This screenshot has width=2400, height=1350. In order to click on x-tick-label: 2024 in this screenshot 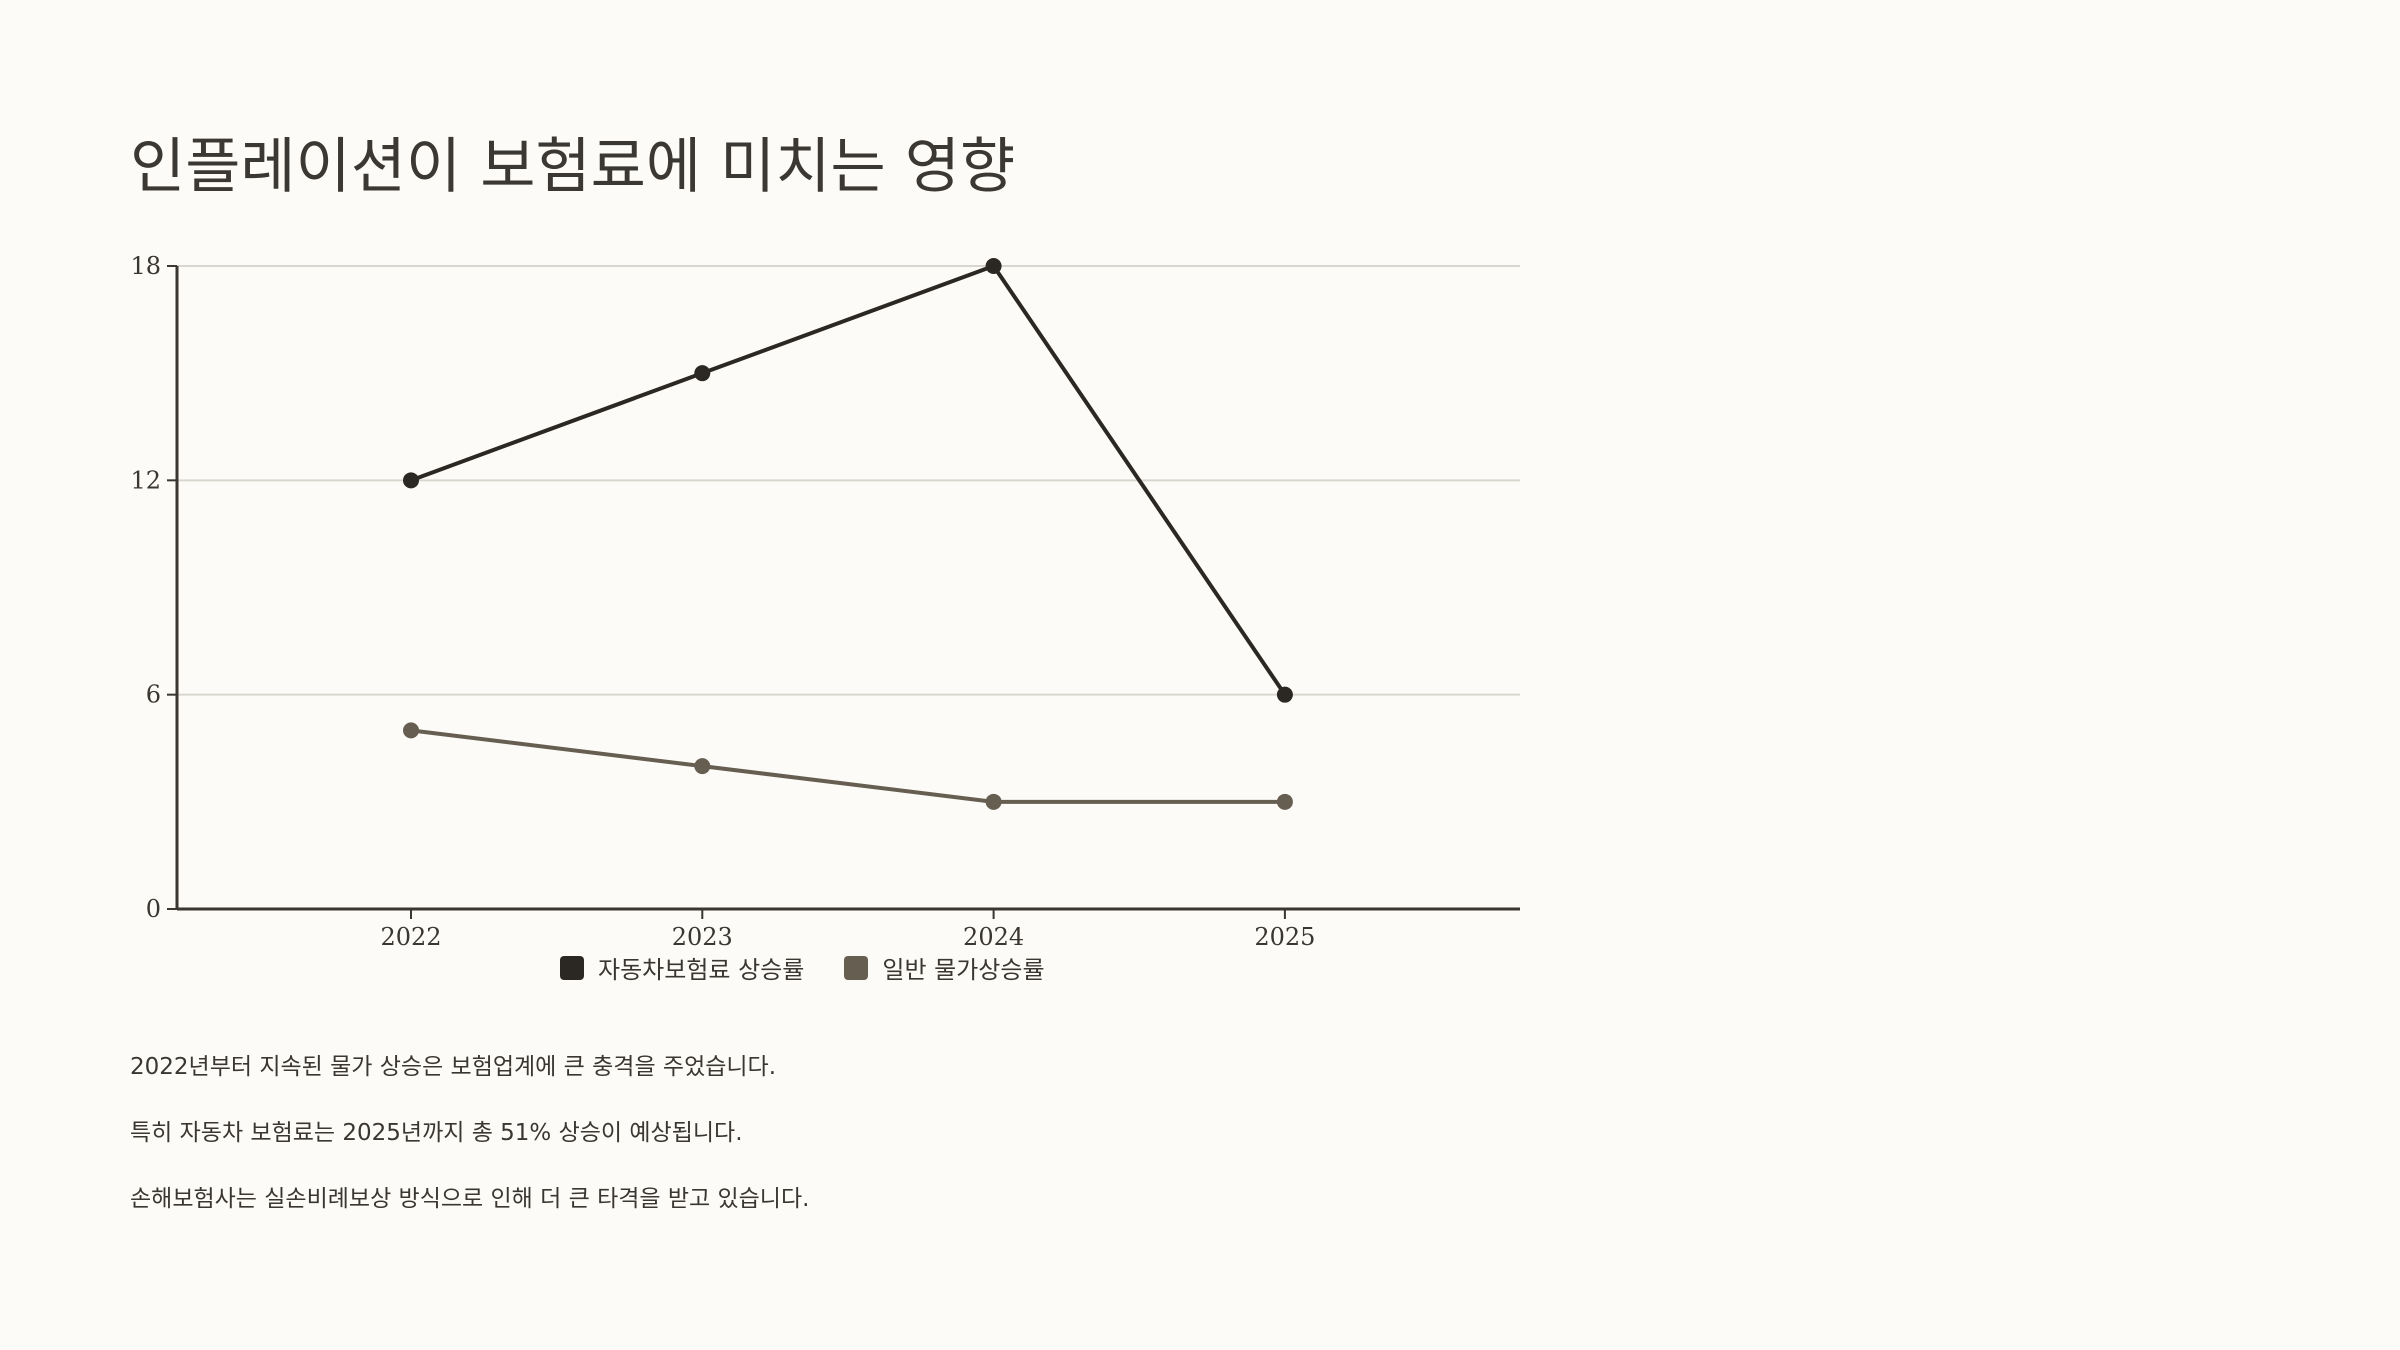, I will do `click(993, 937)`.